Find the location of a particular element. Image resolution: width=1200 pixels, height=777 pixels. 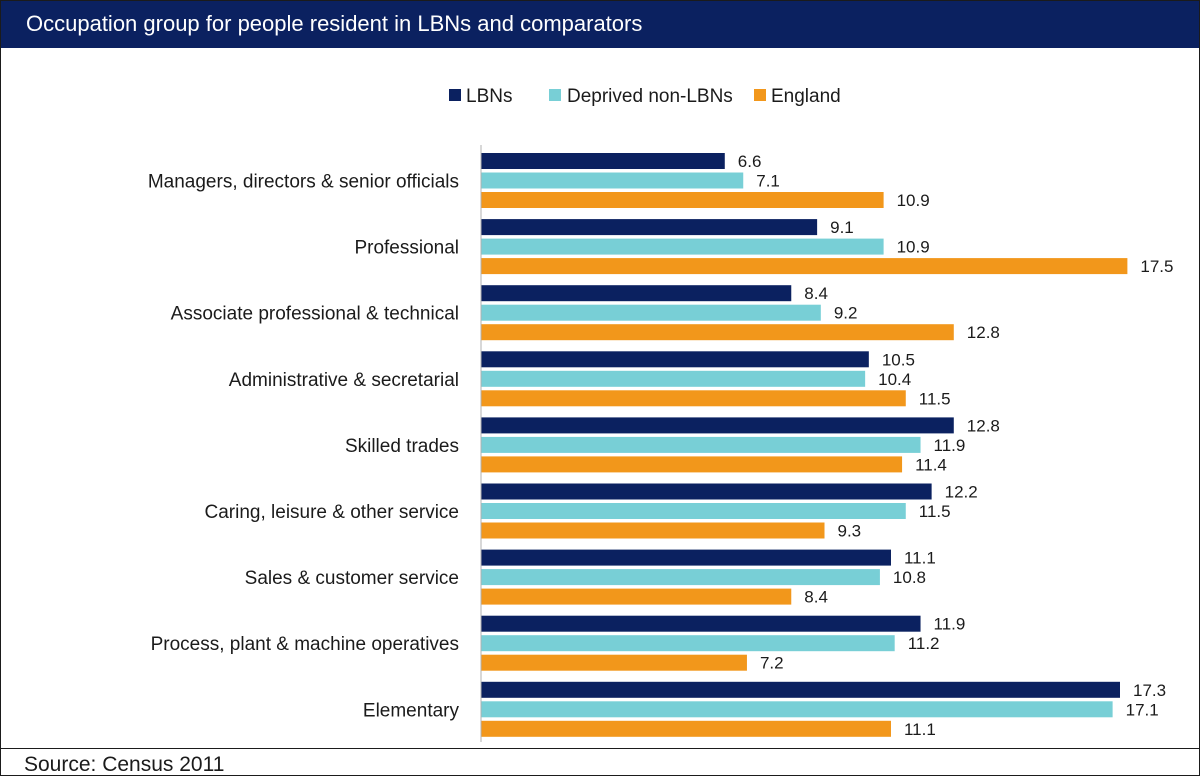

bar-lbns-administrative-and-secretarial is located at coordinates (675, 359).